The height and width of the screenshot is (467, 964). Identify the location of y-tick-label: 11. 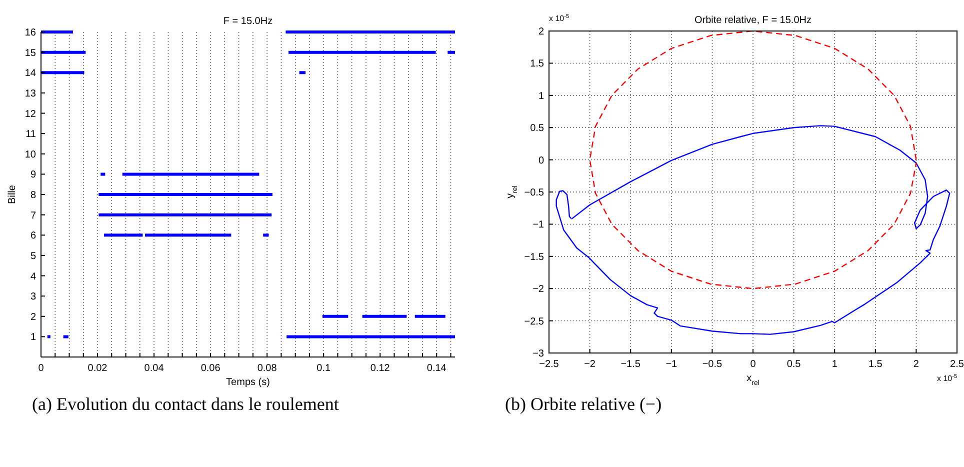
(31, 134).